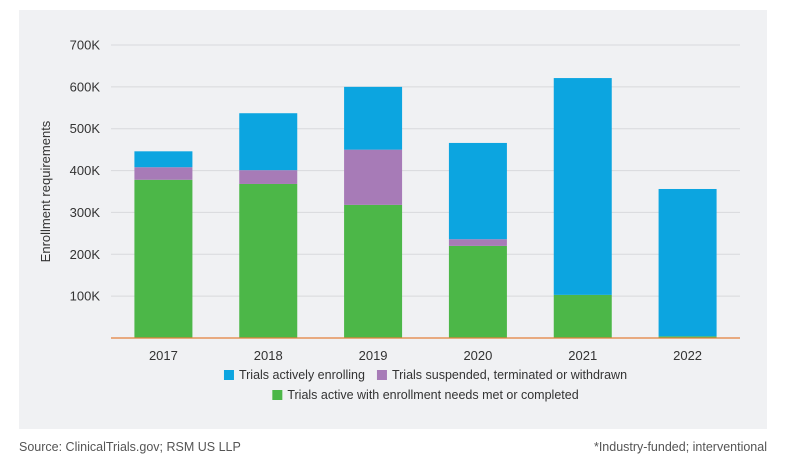 The image size is (786, 469). Describe the element at coordinates (373, 355) in the screenshot. I see `x-tick-label-2019: 2019` at that location.